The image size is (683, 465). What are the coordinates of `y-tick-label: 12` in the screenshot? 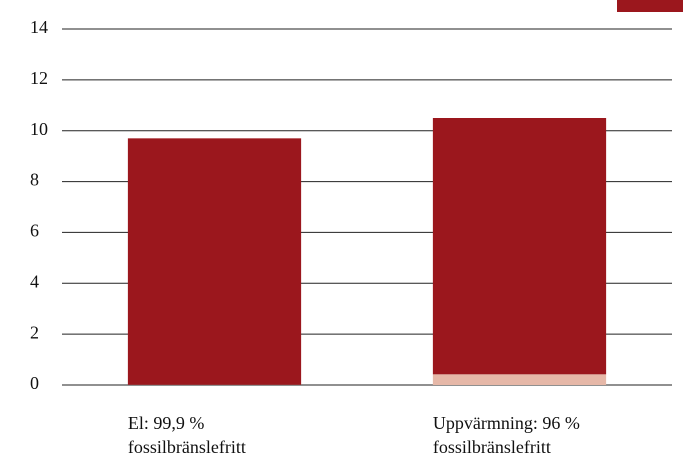 It's located at (39, 78).